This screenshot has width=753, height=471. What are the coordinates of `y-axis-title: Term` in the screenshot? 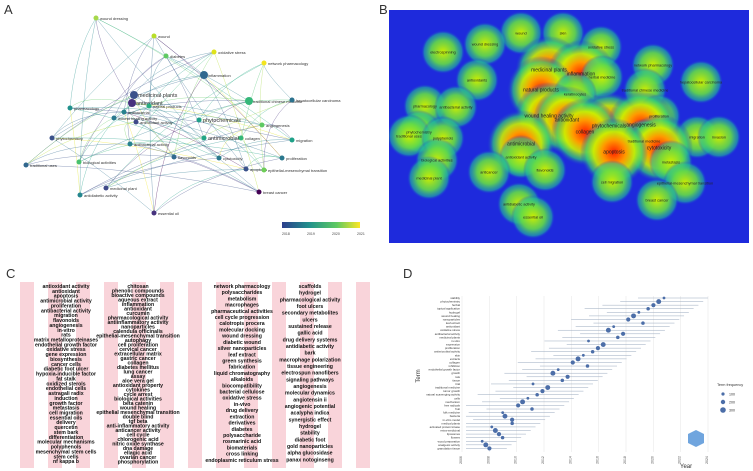 It's located at (419, 375).